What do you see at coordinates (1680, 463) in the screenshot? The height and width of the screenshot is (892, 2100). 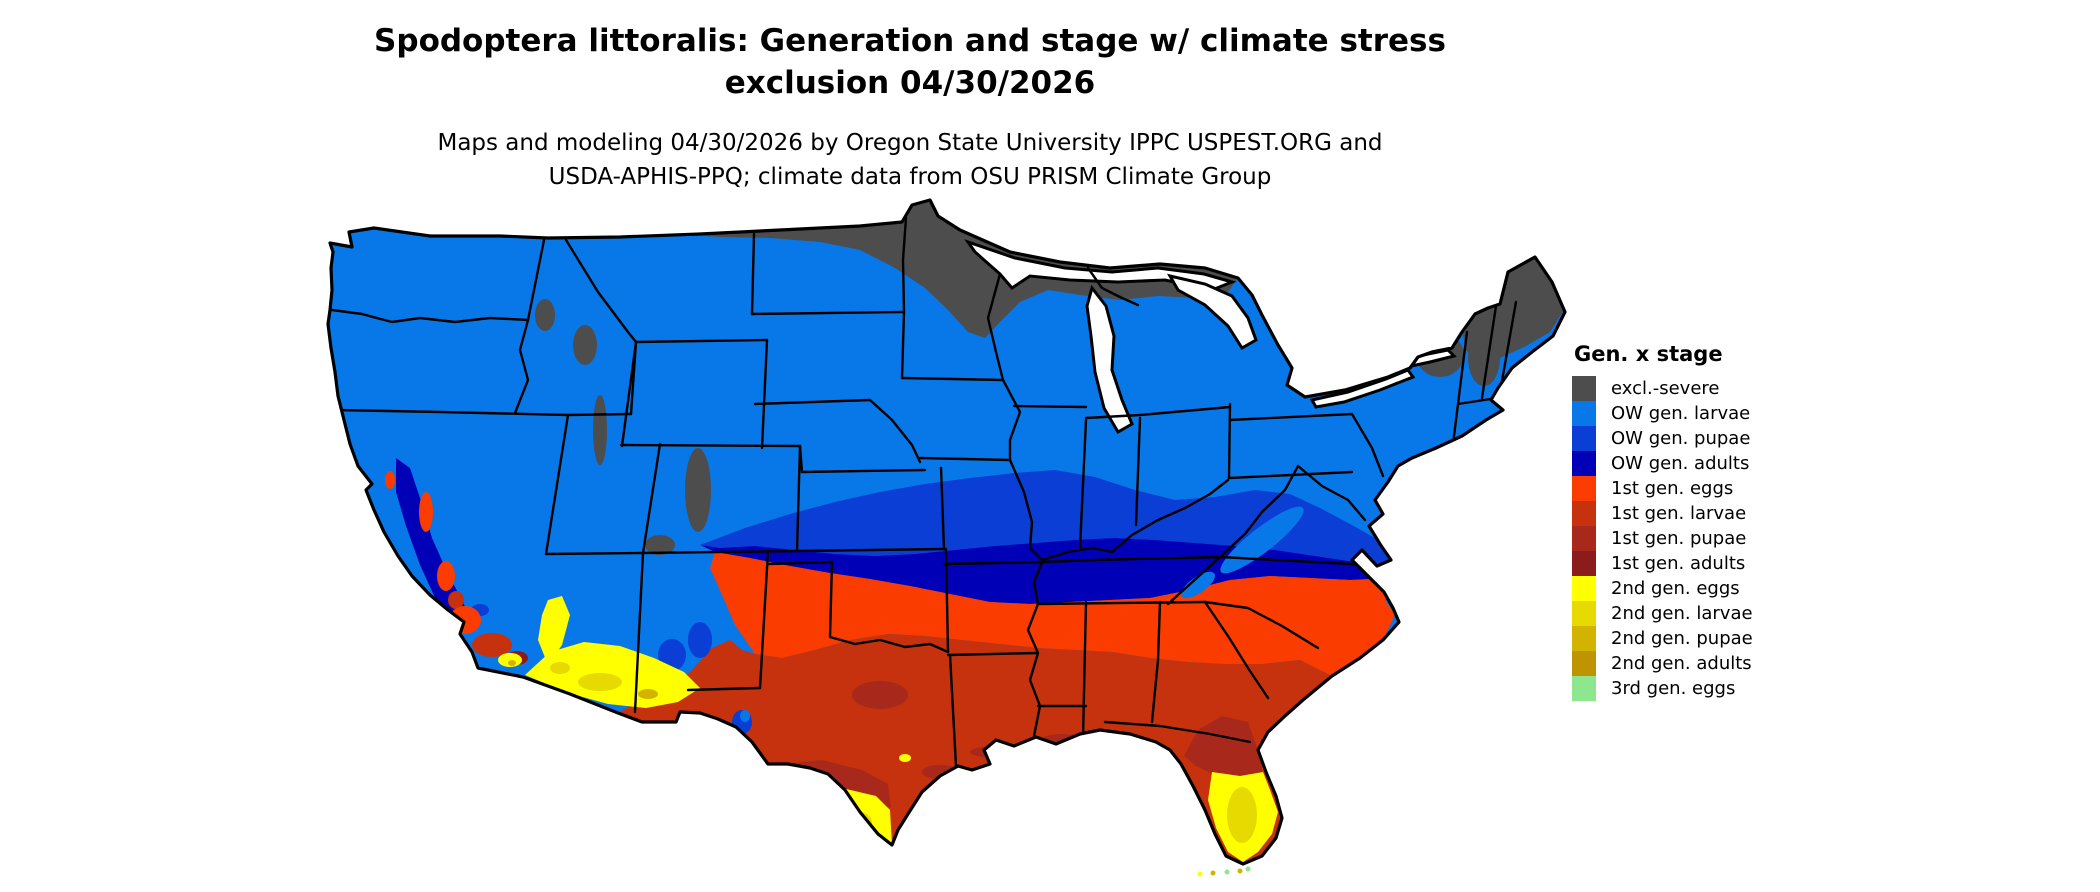 I see `legend-label: OW gen. adults` at bounding box center [1680, 463].